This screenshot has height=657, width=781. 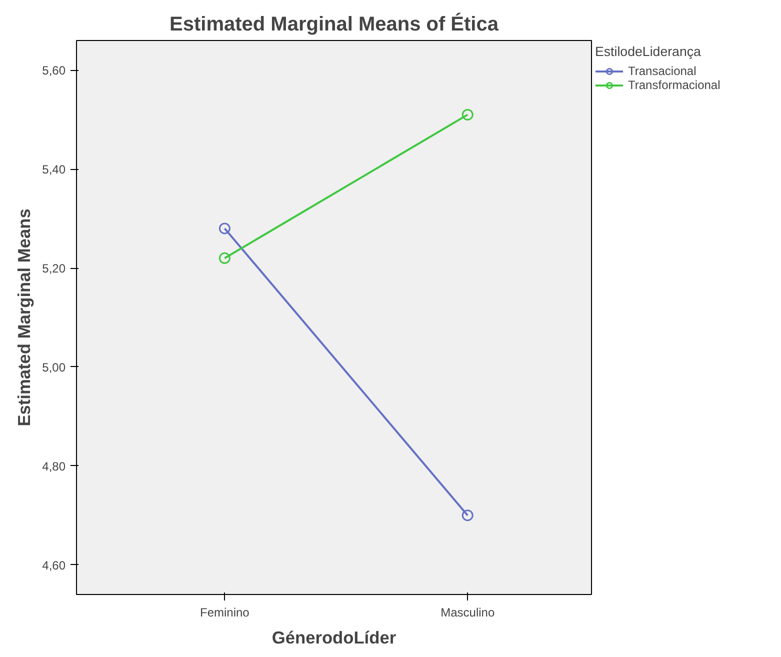 I want to click on chart-title: Estimated Marginal Means of Ética, so click(x=335, y=24).